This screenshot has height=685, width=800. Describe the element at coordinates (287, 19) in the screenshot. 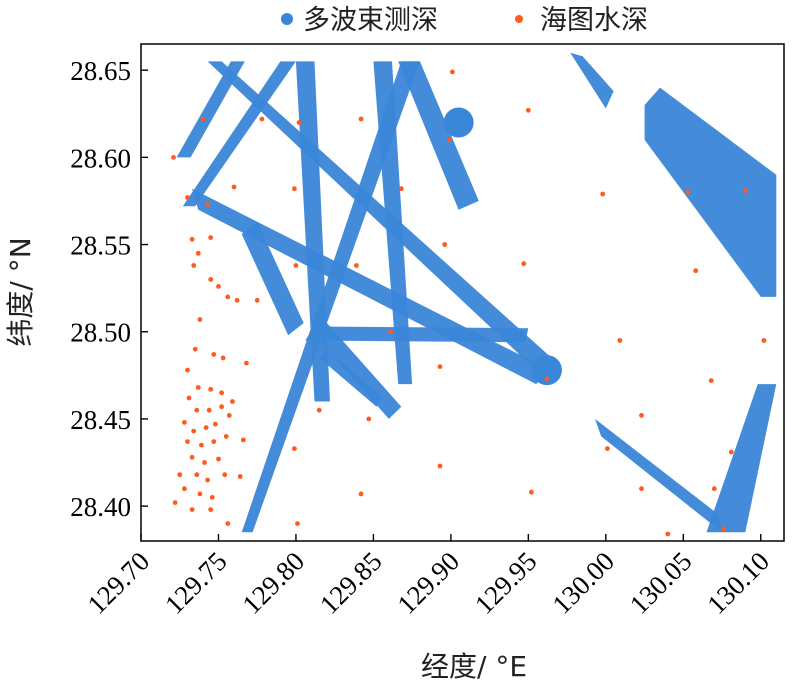

I see `legend-marker-multibeam` at that location.